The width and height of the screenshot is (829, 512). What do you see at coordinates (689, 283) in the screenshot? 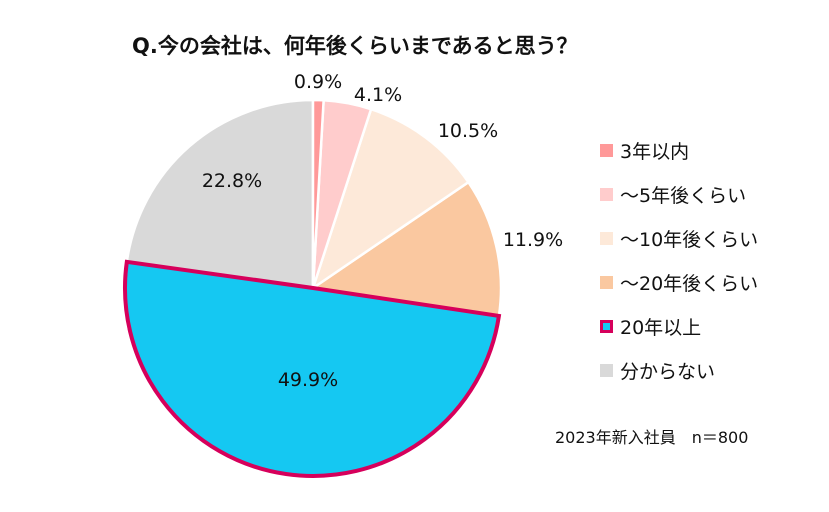
I see `legend-label: ～20年後くらい` at bounding box center [689, 283].